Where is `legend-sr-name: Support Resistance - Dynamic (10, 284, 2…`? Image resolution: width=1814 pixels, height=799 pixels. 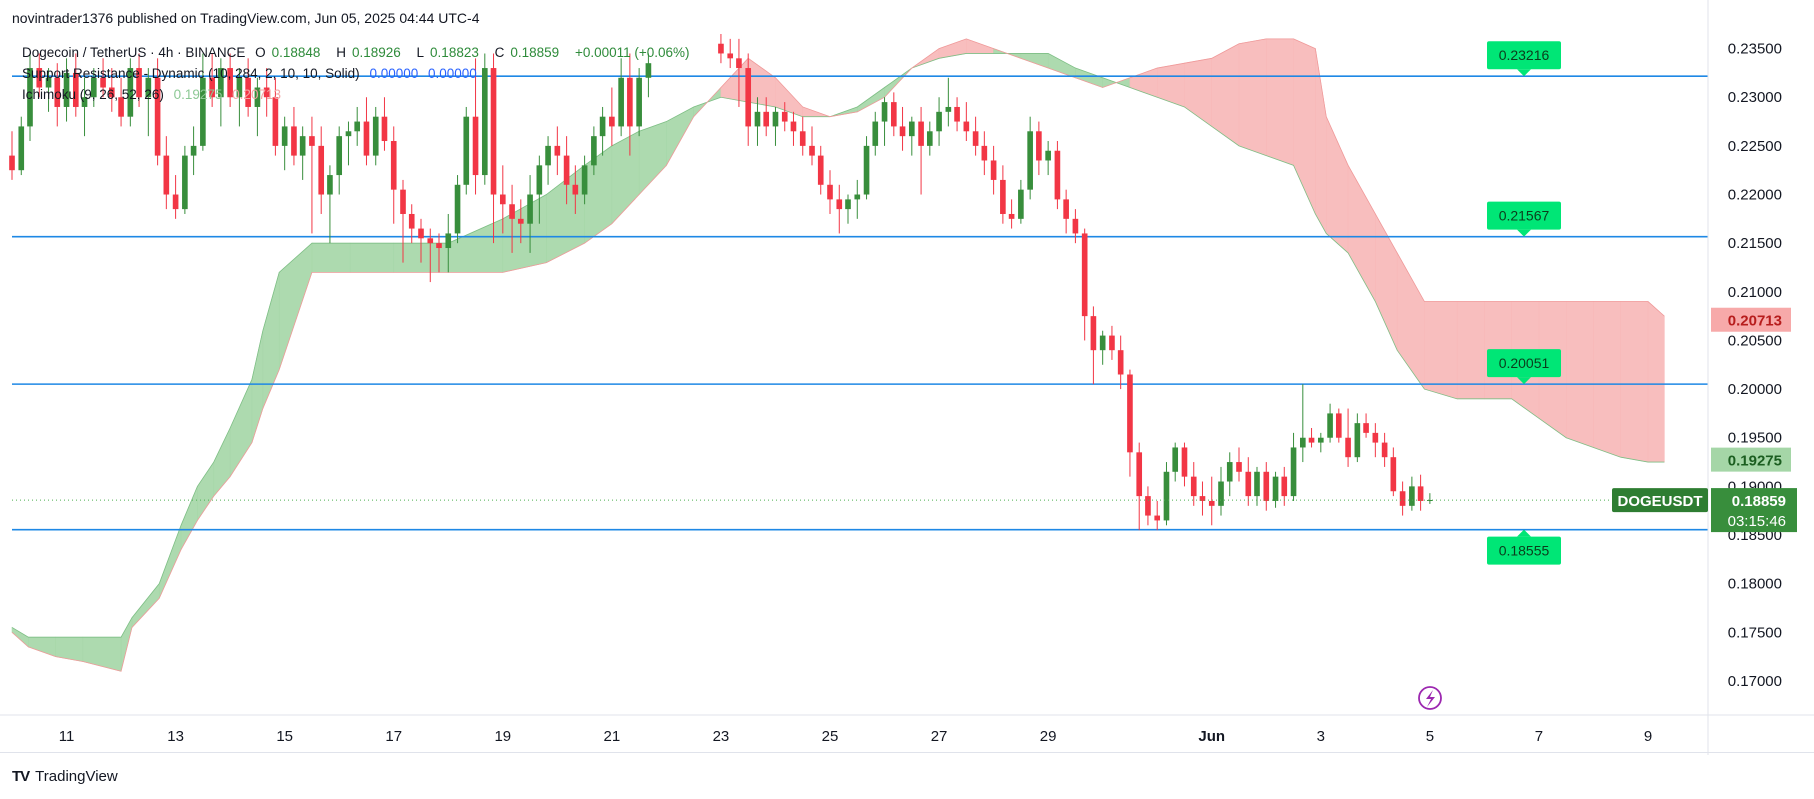 legend-sr-name: Support Resistance - Dynamic (10, 284, 2… is located at coordinates (191, 73).